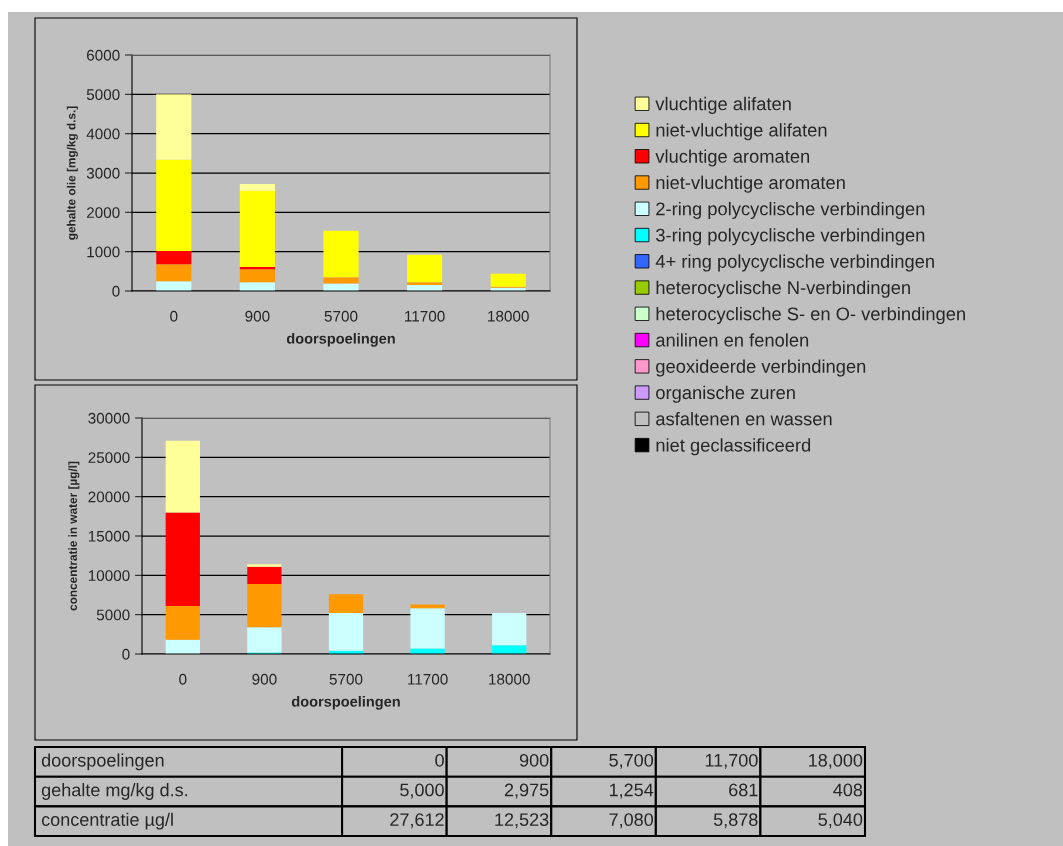 The height and width of the screenshot is (846, 1063). What do you see at coordinates (725, 394) in the screenshot?
I see `legend-label: organische zuren` at bounding box center [725, 394].